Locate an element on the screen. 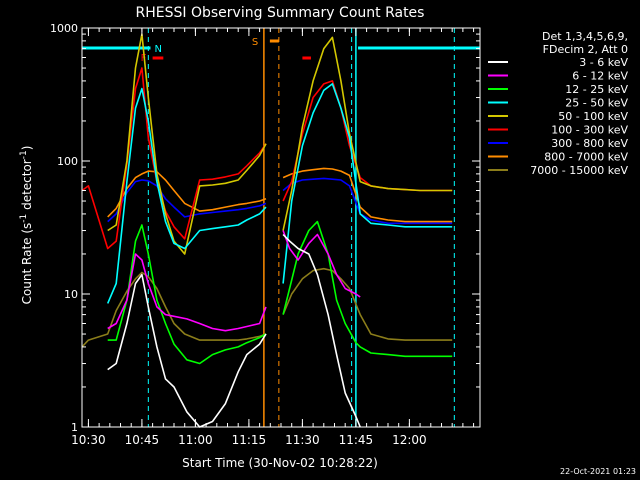 The image size is (640, 480). y-tick-label-1: 10 is located at coordinates (71, 294).